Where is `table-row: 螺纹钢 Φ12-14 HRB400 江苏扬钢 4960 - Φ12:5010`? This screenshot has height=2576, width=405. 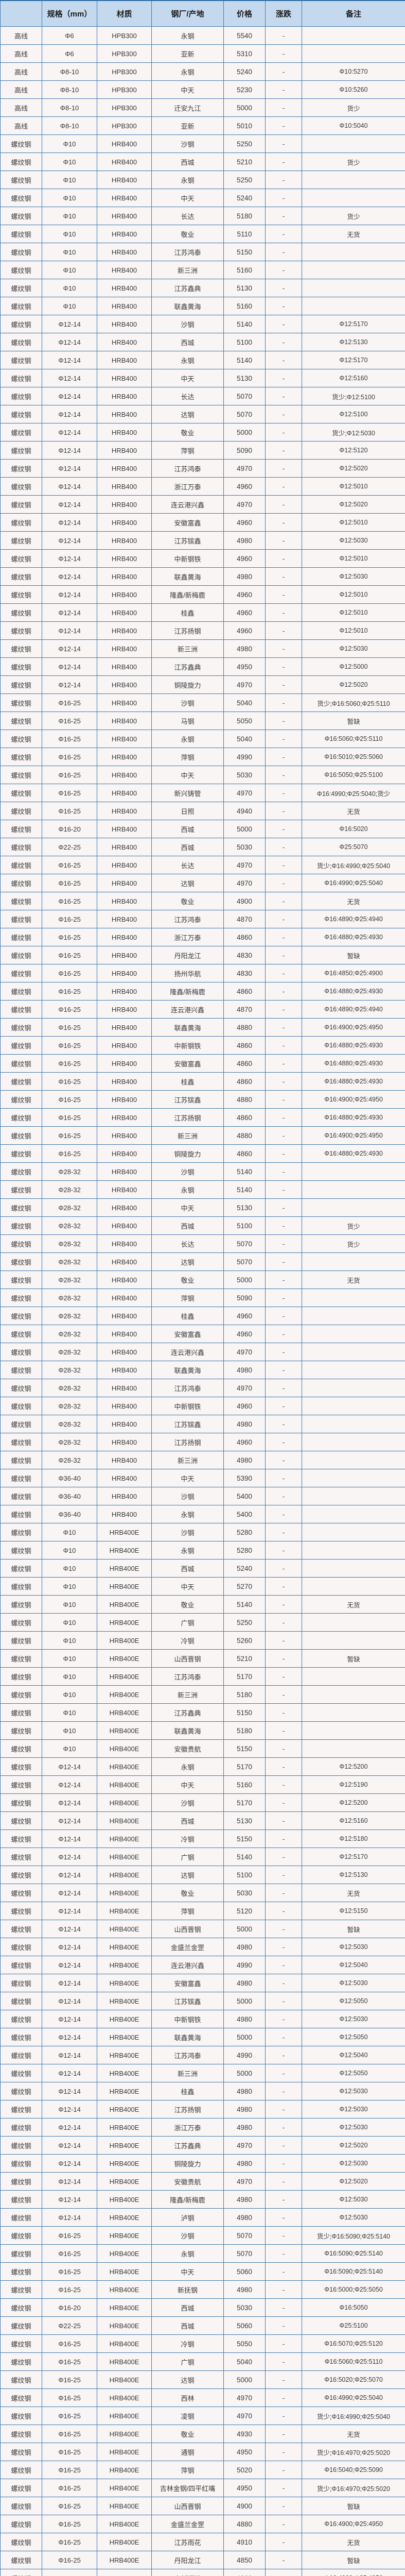
table-row: 螺纹钢 Φ12-14 HRB400 江苏扬钢 4960 - Φ12:5010 is located at coordinates (202, 630).